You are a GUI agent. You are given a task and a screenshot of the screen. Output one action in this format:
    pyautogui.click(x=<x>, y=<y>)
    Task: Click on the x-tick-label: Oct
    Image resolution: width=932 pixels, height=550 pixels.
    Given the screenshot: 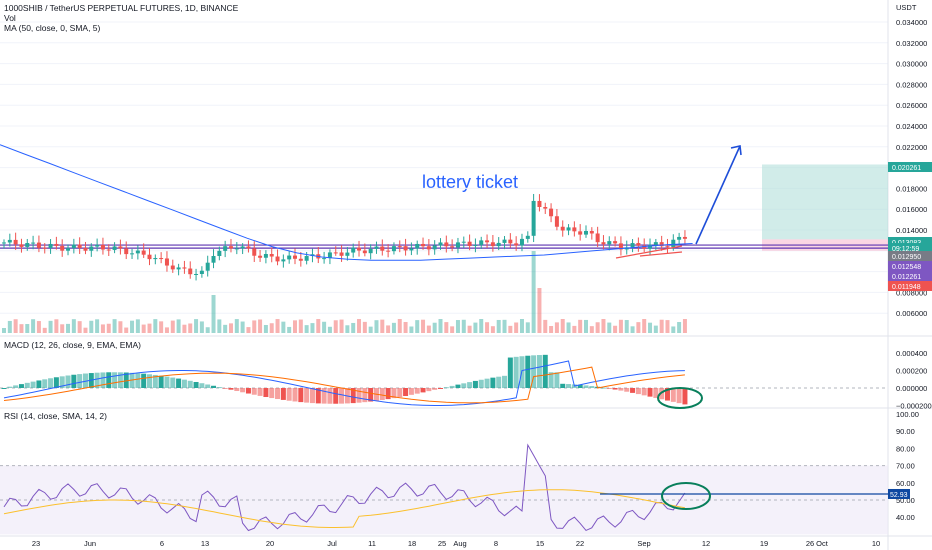 What is the action you would take?
    pyautogui.click(x=822, y=543)
    